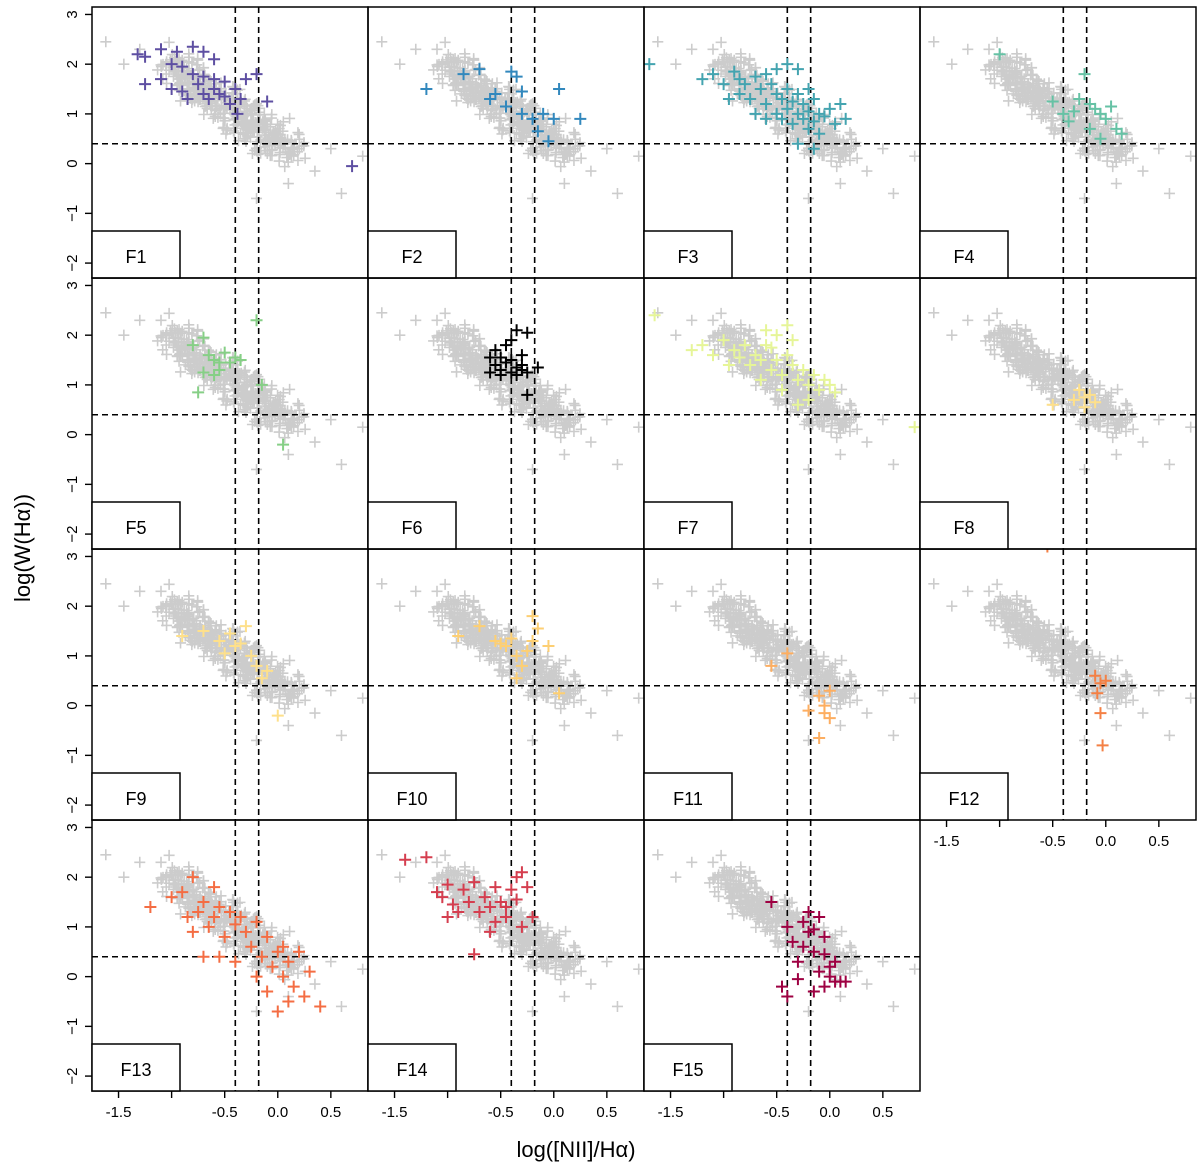 This screenshot has height=1169, width=1200. I want to click on panel-f1-background, so click(234, 120).